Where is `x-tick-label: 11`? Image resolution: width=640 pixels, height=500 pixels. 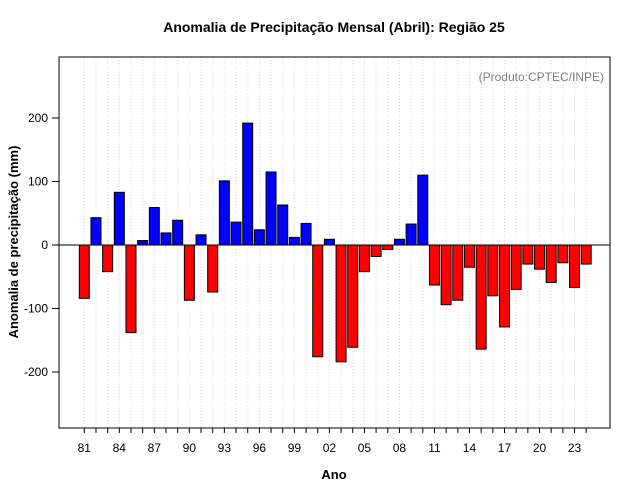 x-tick-label: 11 is located at coordinates (434, 448).